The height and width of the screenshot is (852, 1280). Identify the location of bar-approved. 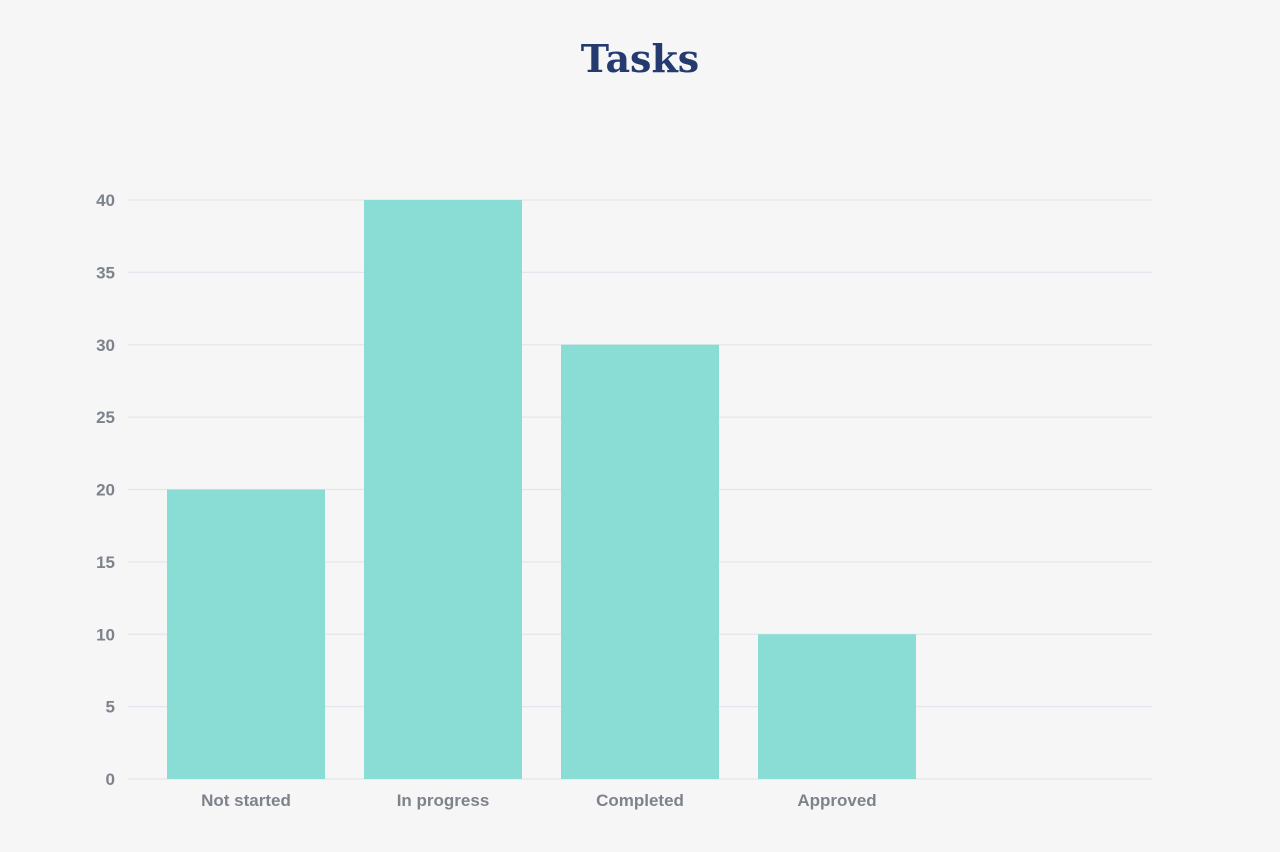
(837, 706).